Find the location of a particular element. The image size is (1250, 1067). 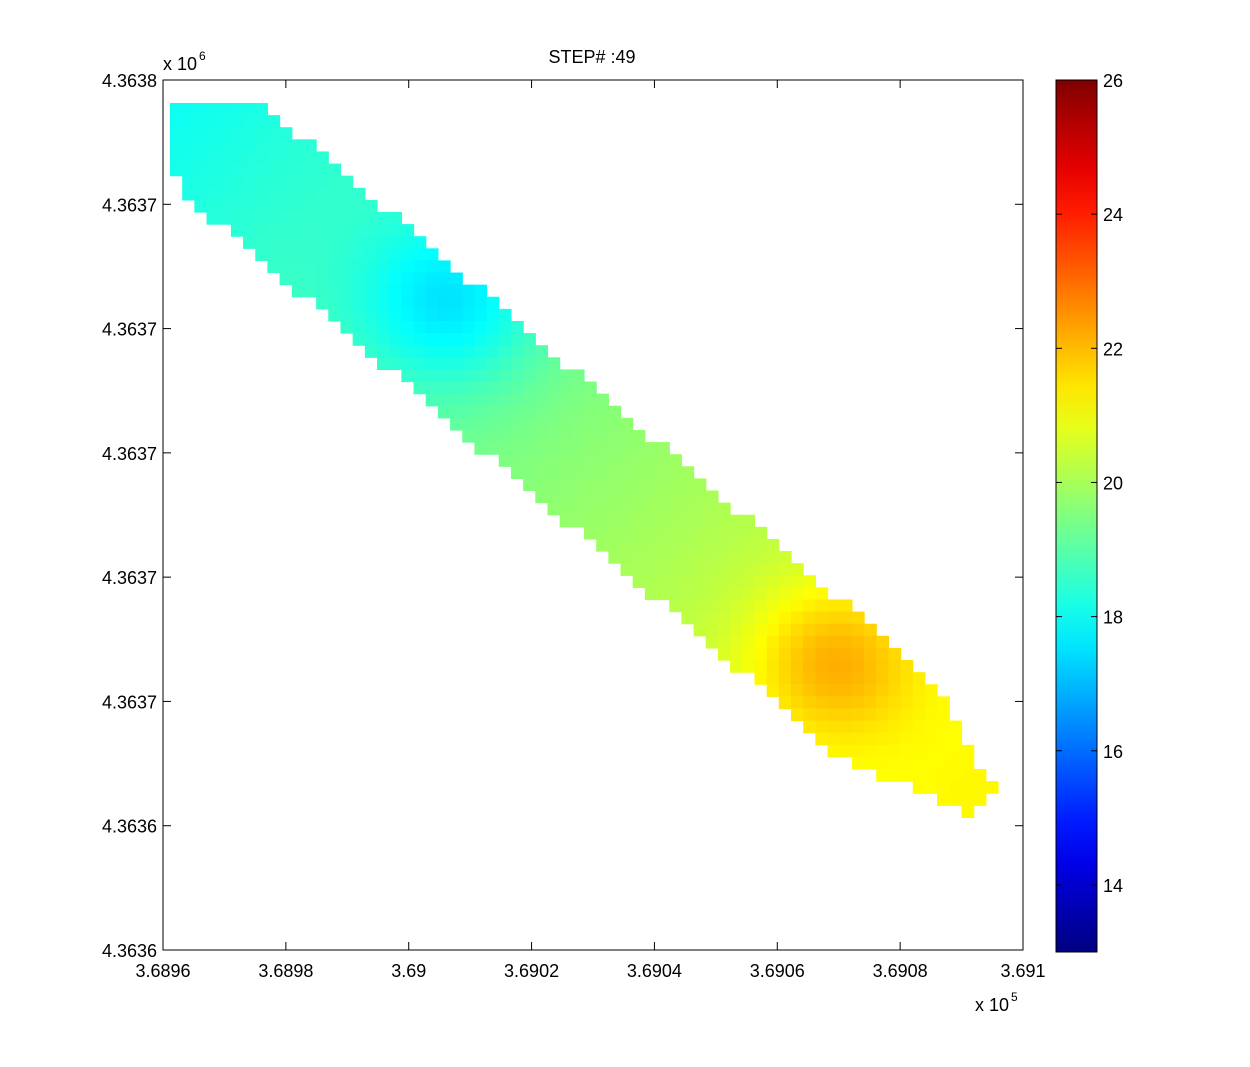

y-tick-label: 4.3636 is located at coordinates (129, 827).